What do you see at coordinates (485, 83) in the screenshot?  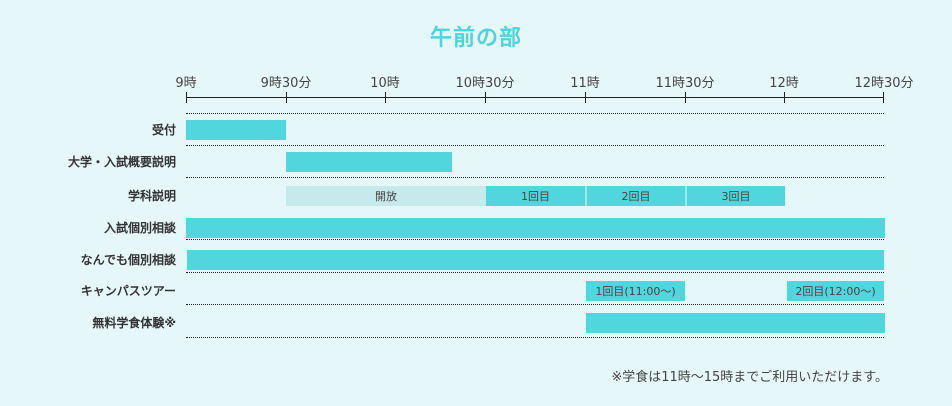 I see `tick-label: 10時30分` at bounding box center [485, 83].